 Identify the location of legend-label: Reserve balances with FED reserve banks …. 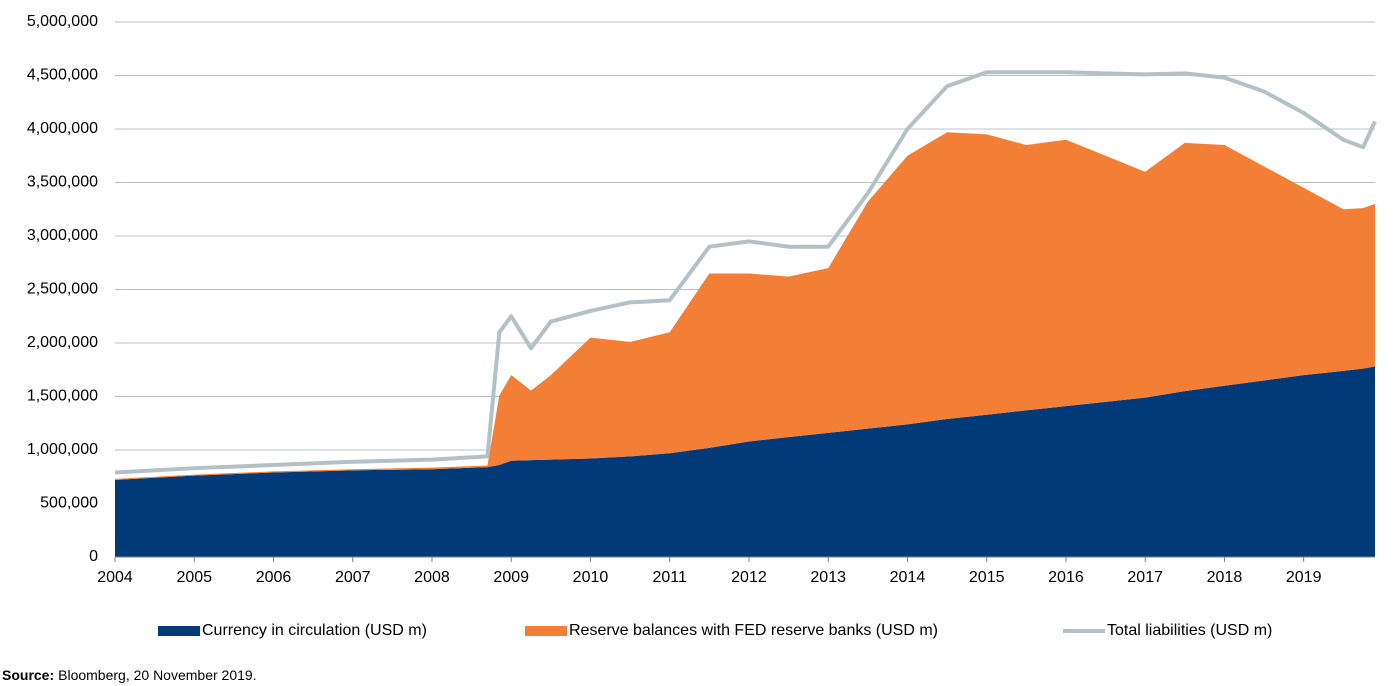
(753, 630).